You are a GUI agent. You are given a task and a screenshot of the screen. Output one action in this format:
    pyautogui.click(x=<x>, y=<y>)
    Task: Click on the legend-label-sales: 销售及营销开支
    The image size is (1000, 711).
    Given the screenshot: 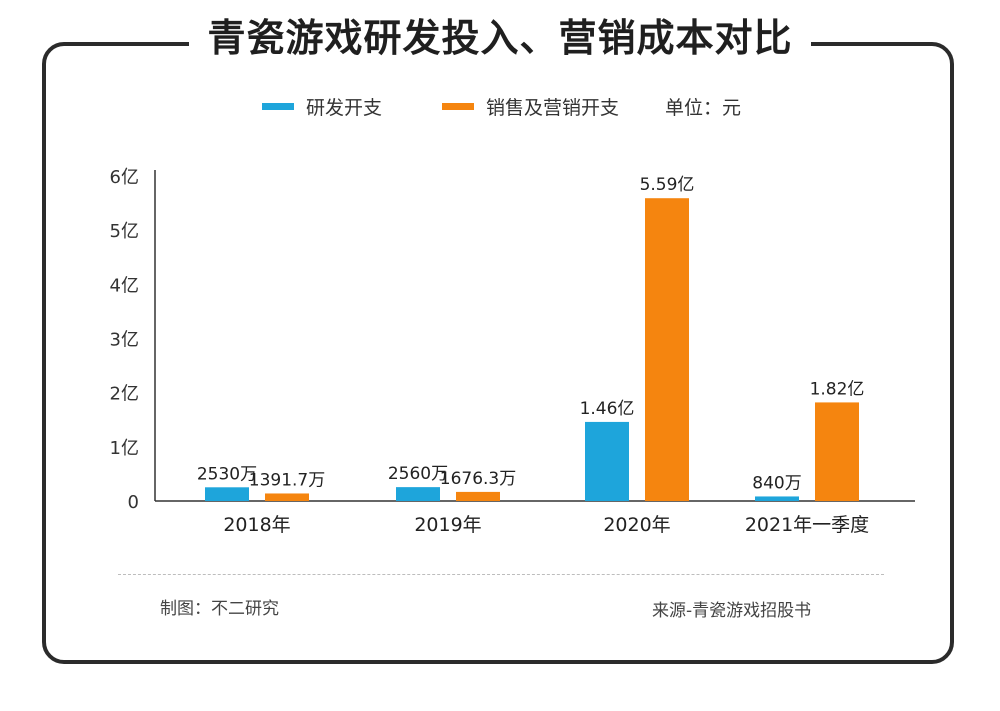 What is the action you would take?
    pyautogui.click(x=553, y=107)
    